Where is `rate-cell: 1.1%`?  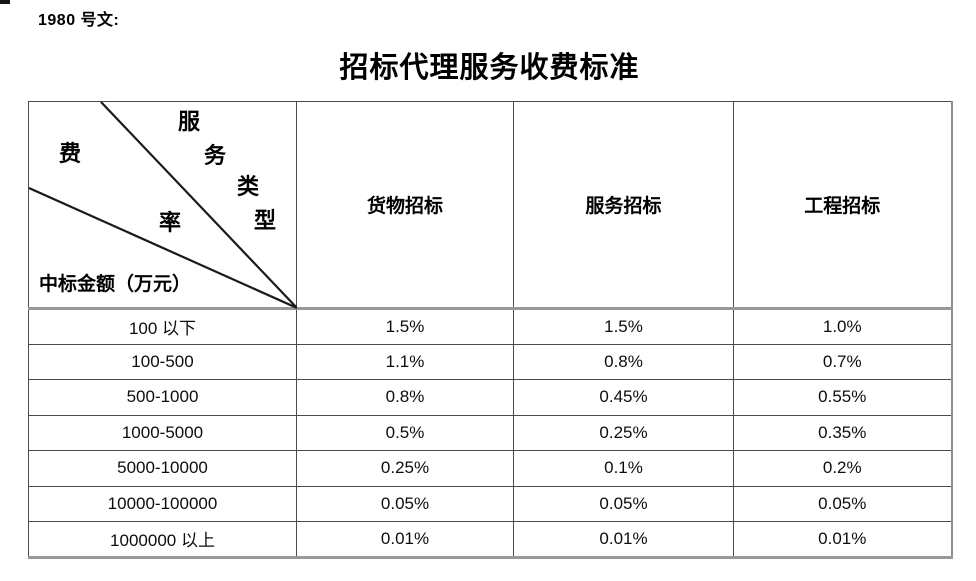
rate-cell: 1.1% is located at coordinates (405, 361).